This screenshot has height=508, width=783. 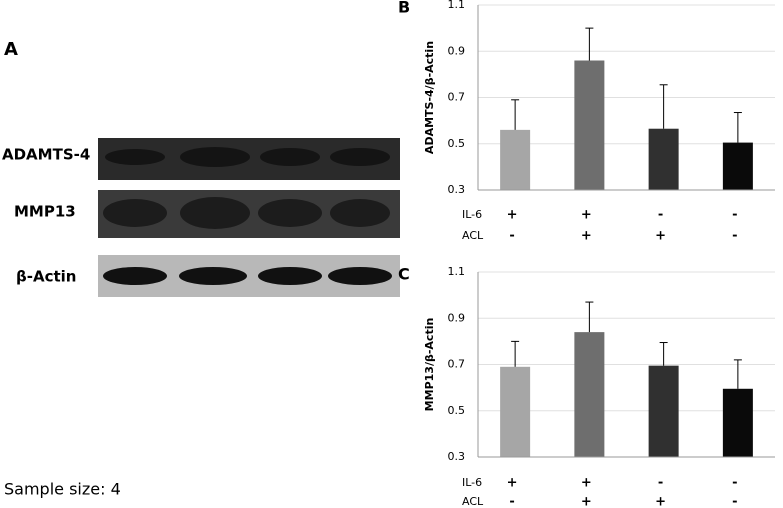 What do you see at coordinates (429, 365) in the screenshot?
I see `y-axis-title: MMP13/β-Actin` at bounding box center [429, 365].